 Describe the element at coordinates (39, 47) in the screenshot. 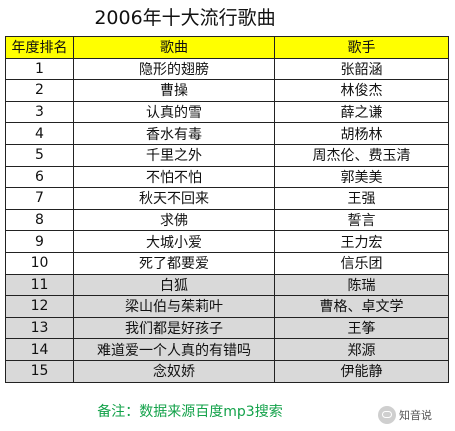

I see `header-rank: 年度排名` at that location.